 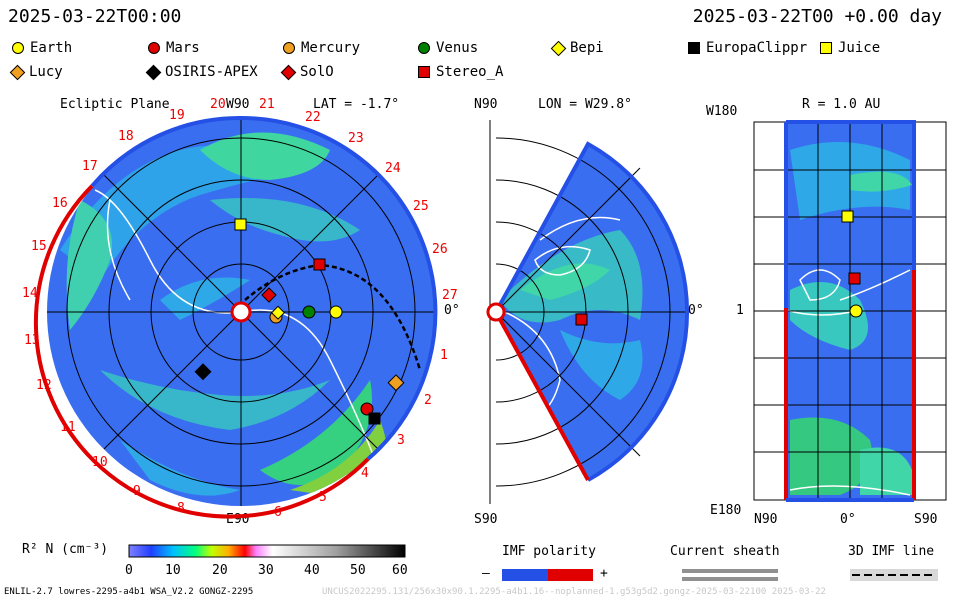 What do you see at coordinates (393, 168) in the screenshot?
I see `sector-24: 24` at bounding box center [393, 168].